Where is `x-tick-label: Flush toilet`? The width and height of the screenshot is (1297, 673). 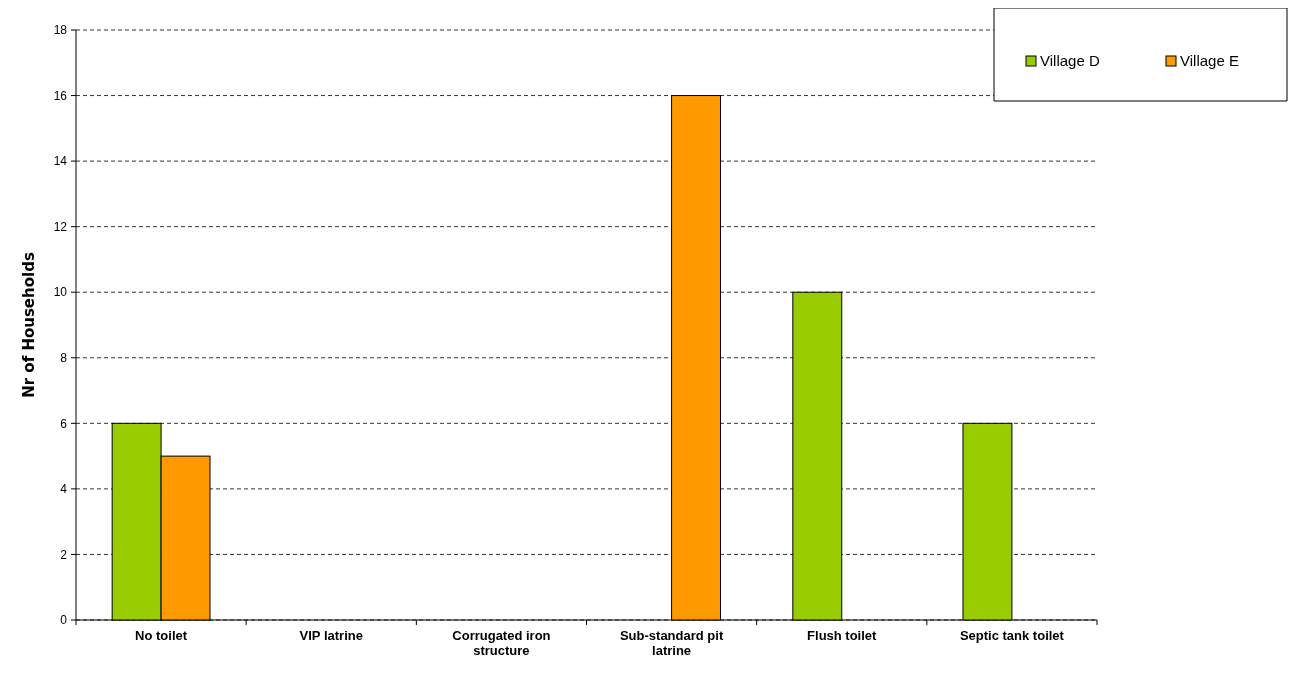 x-tick-label: Flush toilet is located at coordinates (842, 635).